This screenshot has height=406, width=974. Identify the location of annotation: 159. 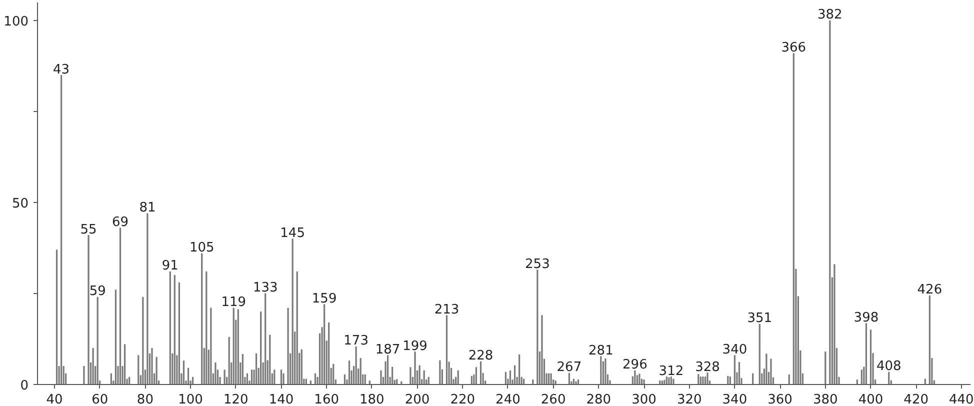
(324, 298).